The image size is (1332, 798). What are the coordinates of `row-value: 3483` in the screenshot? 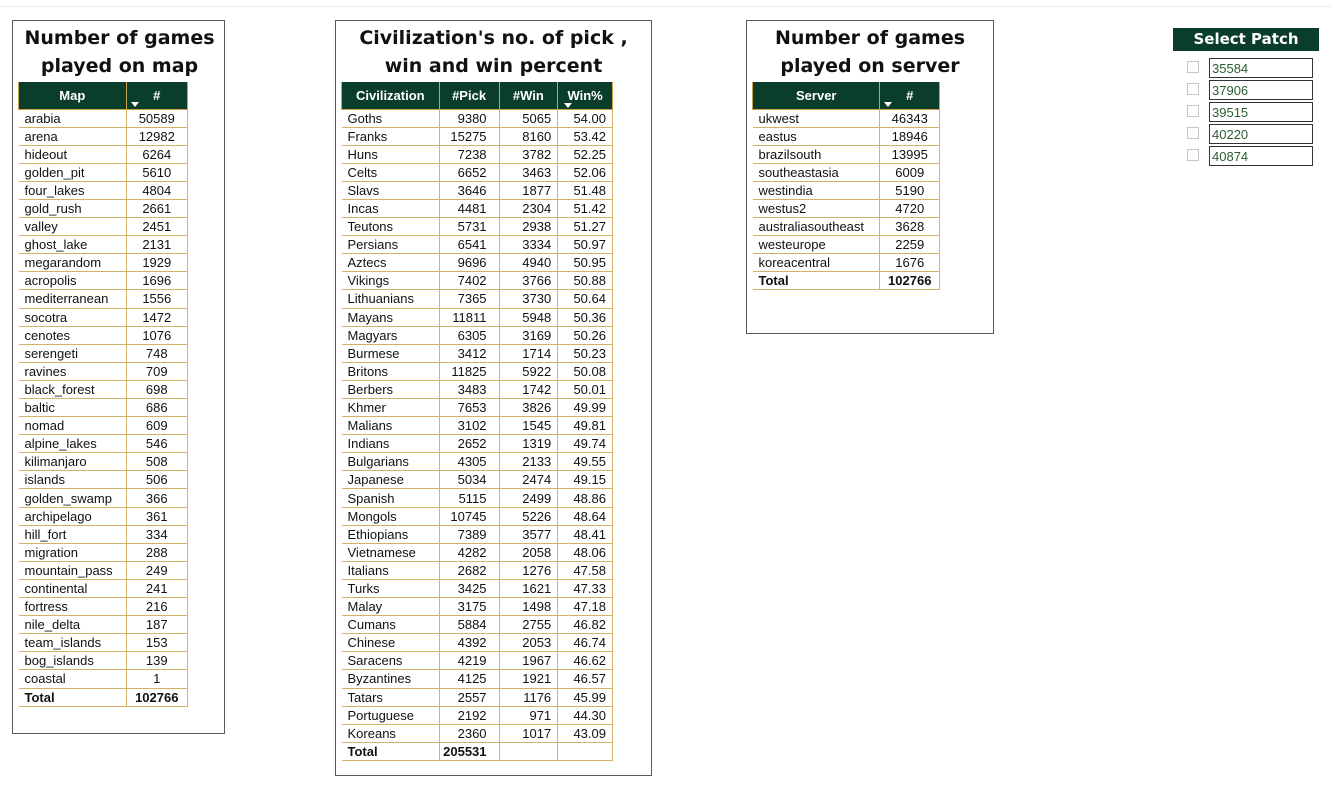 It's located at (469, 390).